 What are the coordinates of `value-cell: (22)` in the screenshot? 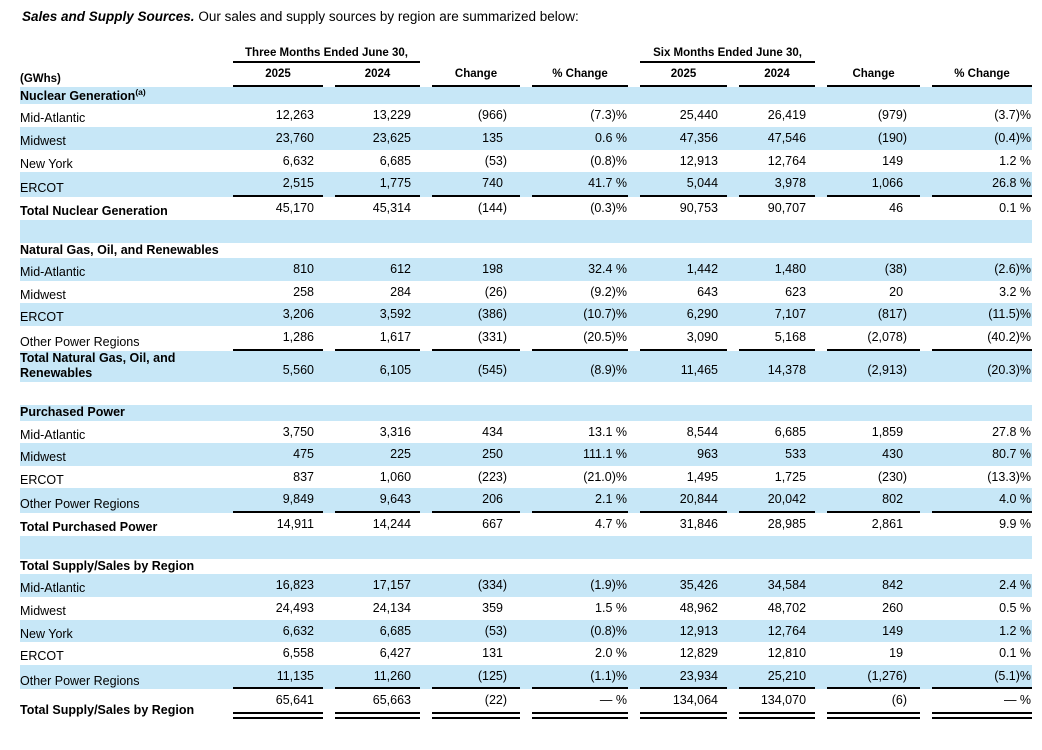 It's located at (470, 704).